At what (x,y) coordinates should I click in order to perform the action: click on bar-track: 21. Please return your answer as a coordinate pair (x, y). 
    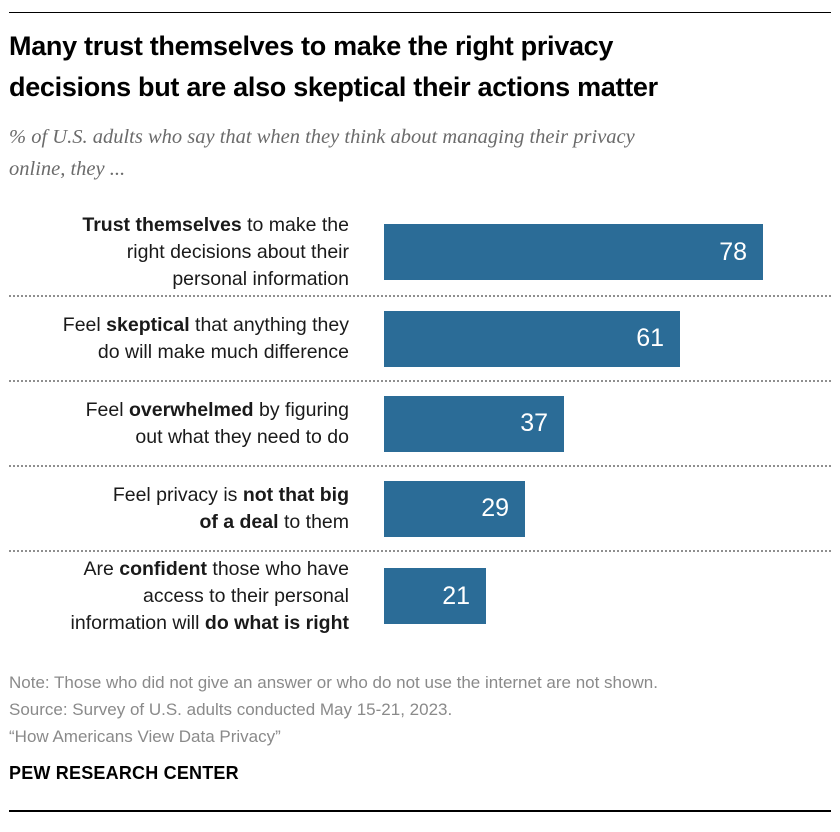
    Looking at the image, I should click on (607, 596).